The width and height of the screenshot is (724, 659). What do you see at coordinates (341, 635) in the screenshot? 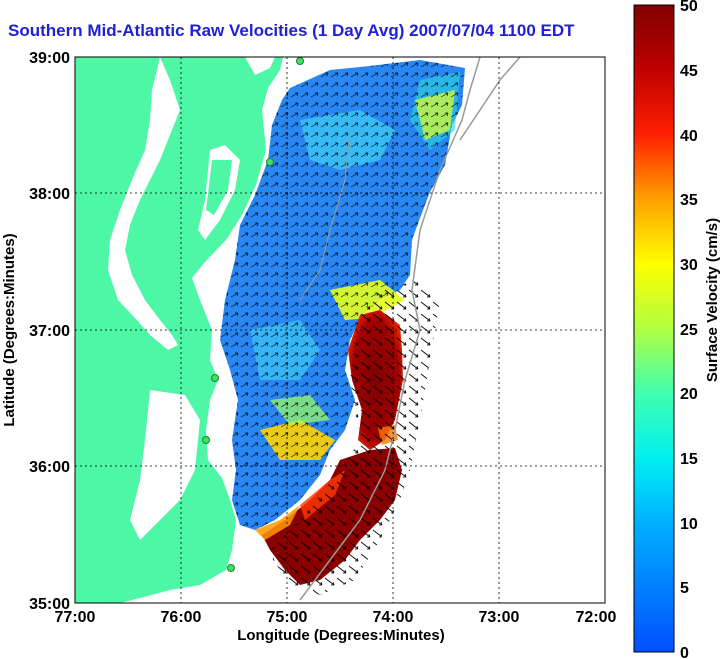
I see `x-axis-label: Longitude (Degrees:Minutes)` at bounding box center [341, 635].